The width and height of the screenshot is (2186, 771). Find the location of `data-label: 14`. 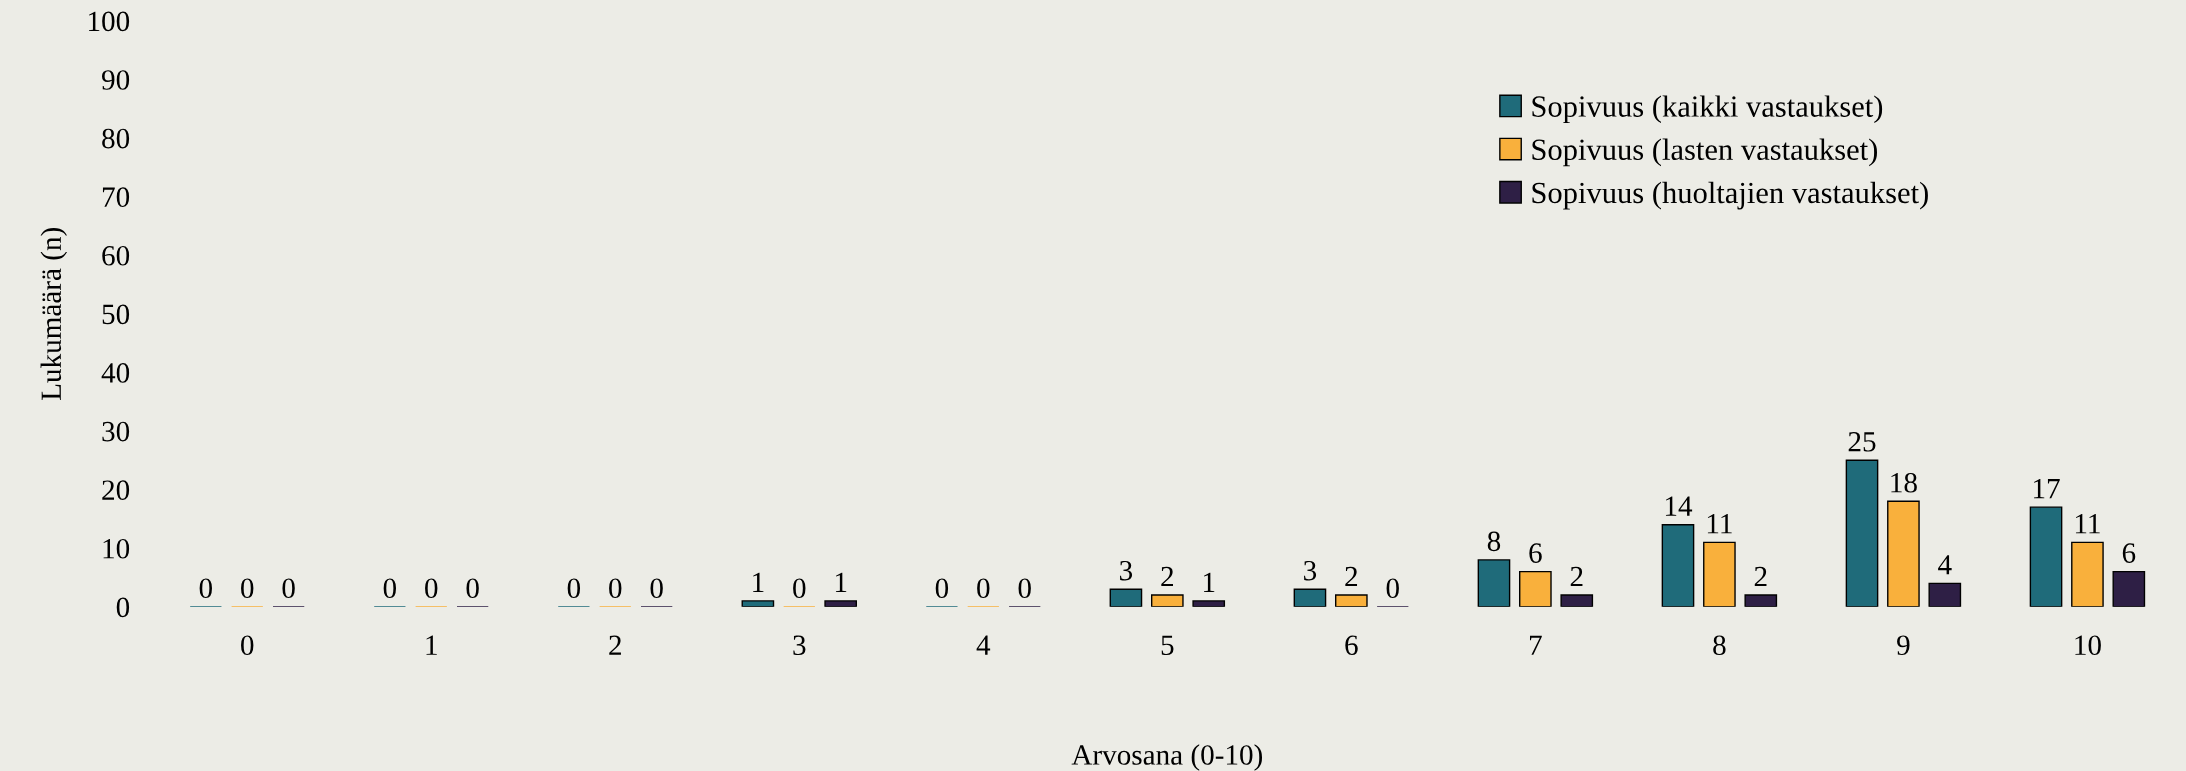

data-label: 14 is located at coordinates (1679, 506).